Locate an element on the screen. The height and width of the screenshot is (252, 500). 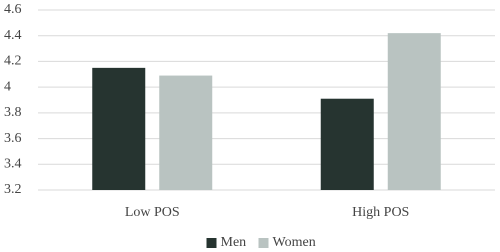
y-tick-label: 4 is located at coordinates (7, 86).